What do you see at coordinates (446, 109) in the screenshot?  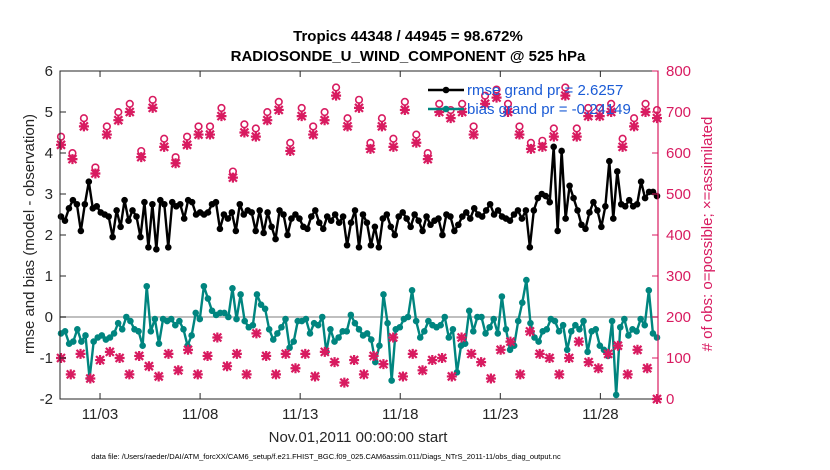 I see `legend-bias-marker` at bounding box center [446, 109].